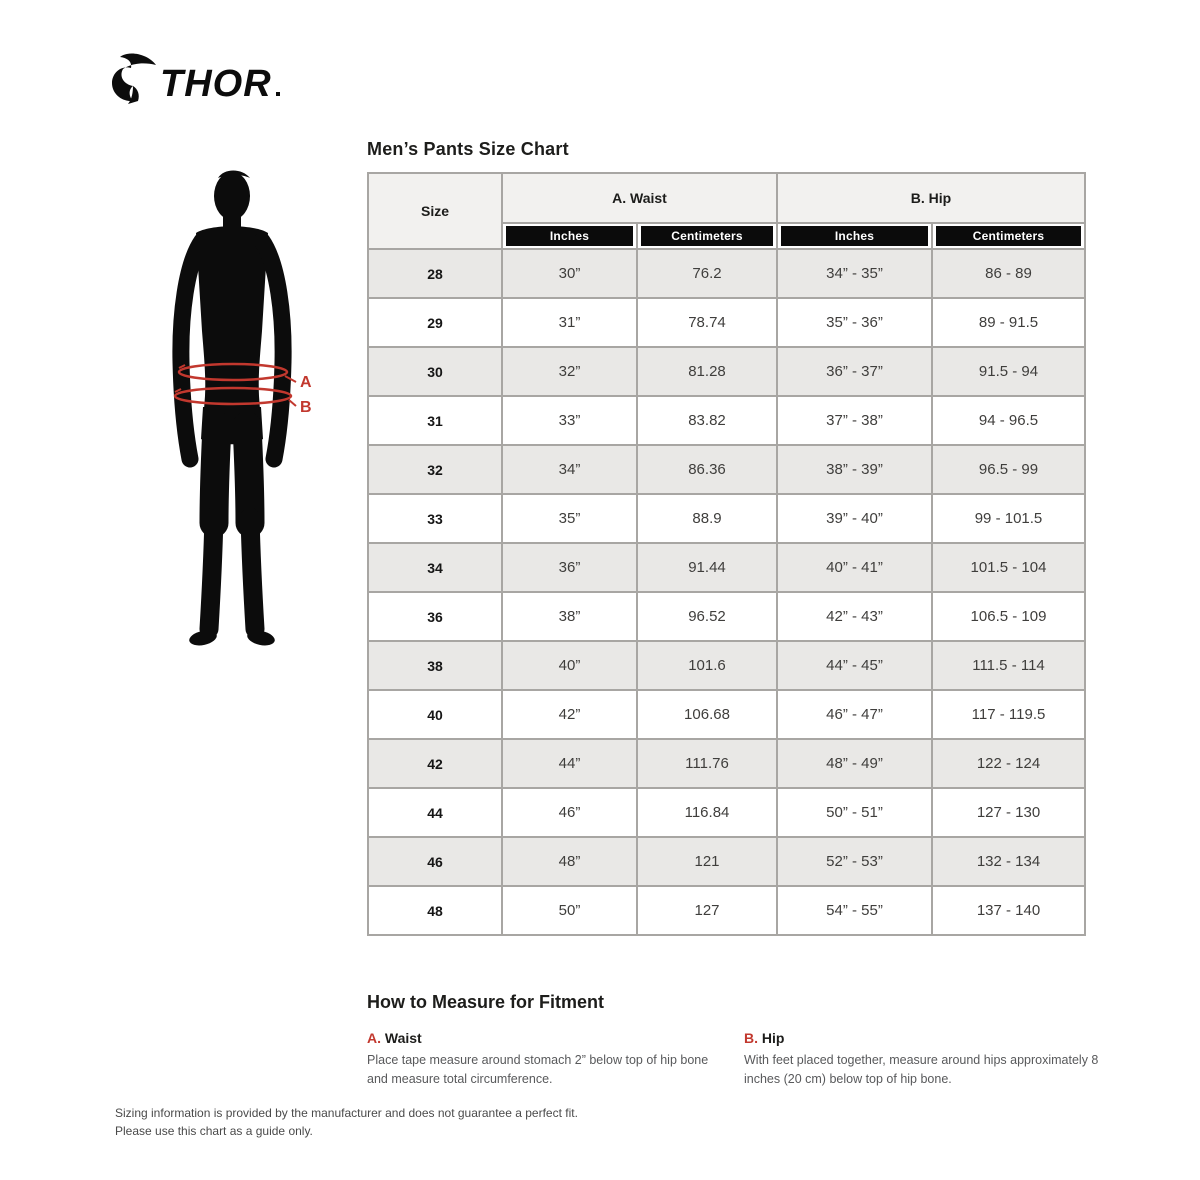 Image resolution: width=1200 pixels, height=1180 pixels. Describe the element at coordinates (486, 1002) in the screenshot. I see `how-to-measure-heading: How to Measure for Fitment` at that location.